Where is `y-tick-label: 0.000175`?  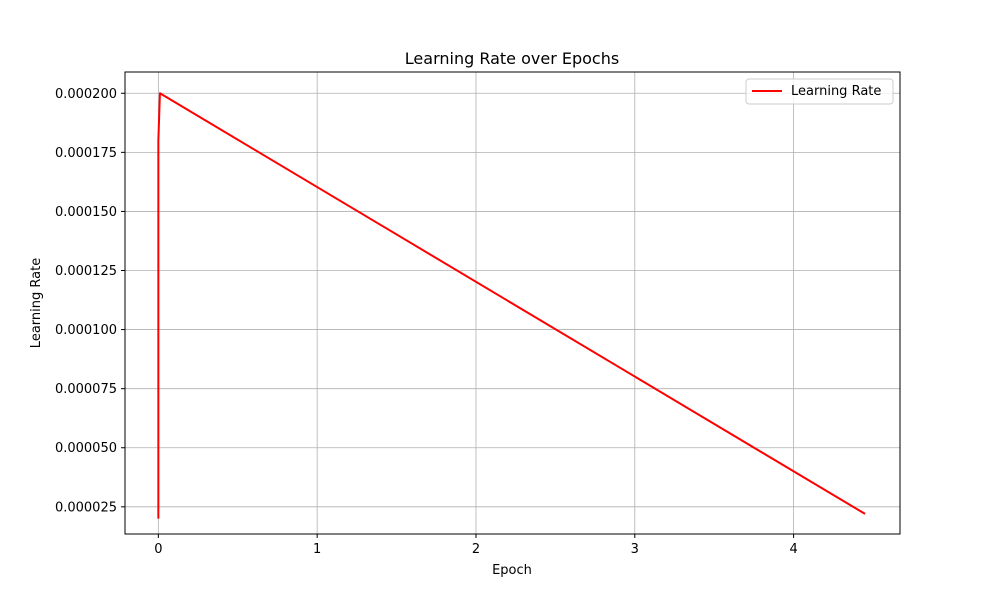 y-tick-label: 0.000175 is located at coordinates (86, 153).